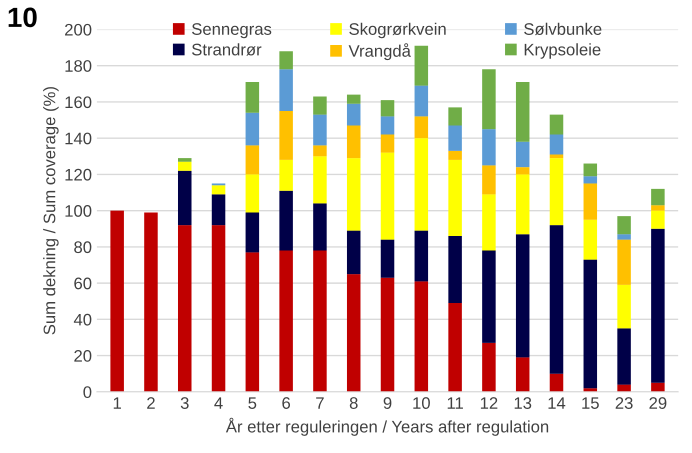  What do you see at coordinates (563, 29) in the screenshot?
I see `legend-label: Sølvbunke` at bounding box center [563, 29].